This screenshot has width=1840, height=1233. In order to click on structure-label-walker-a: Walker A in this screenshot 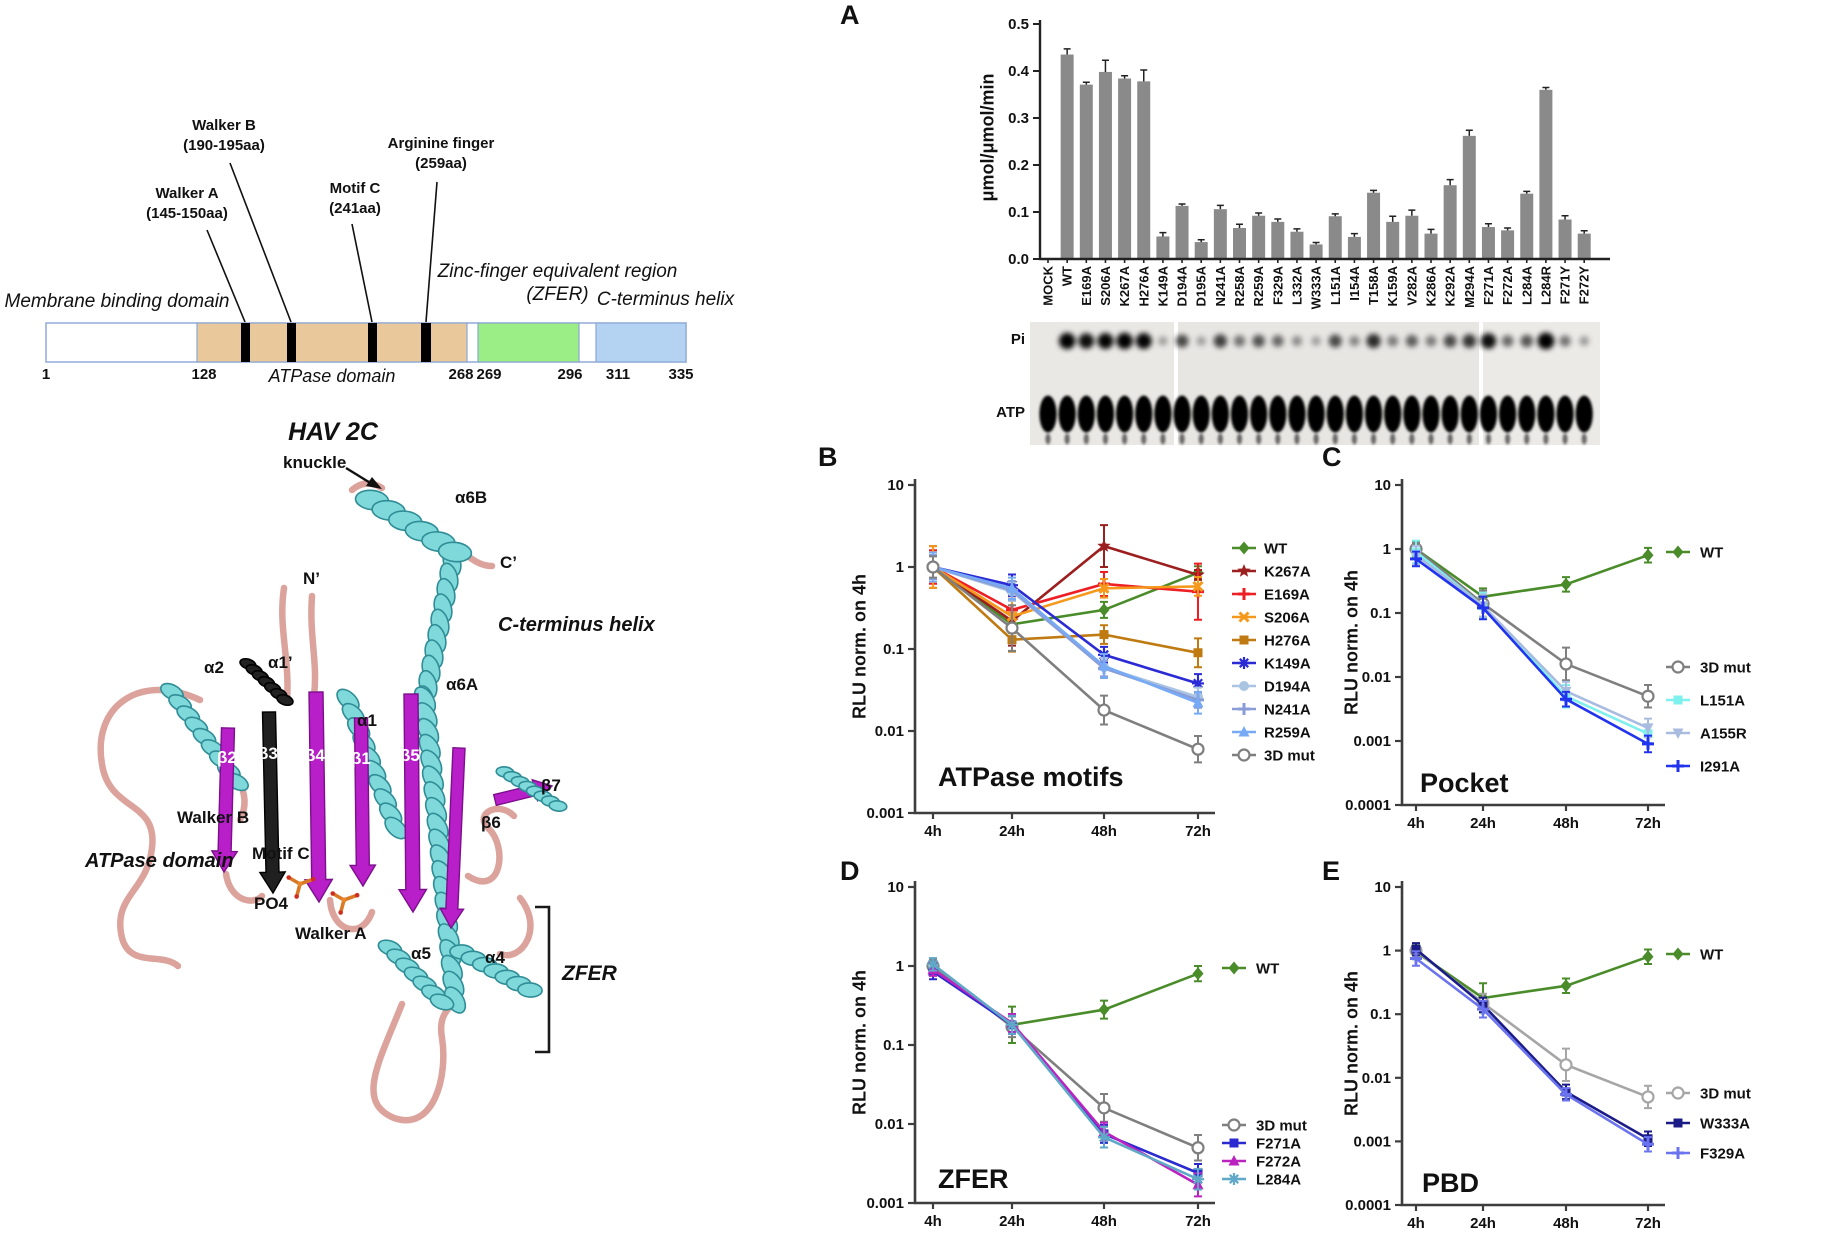, I will do `click(331, 933)`.